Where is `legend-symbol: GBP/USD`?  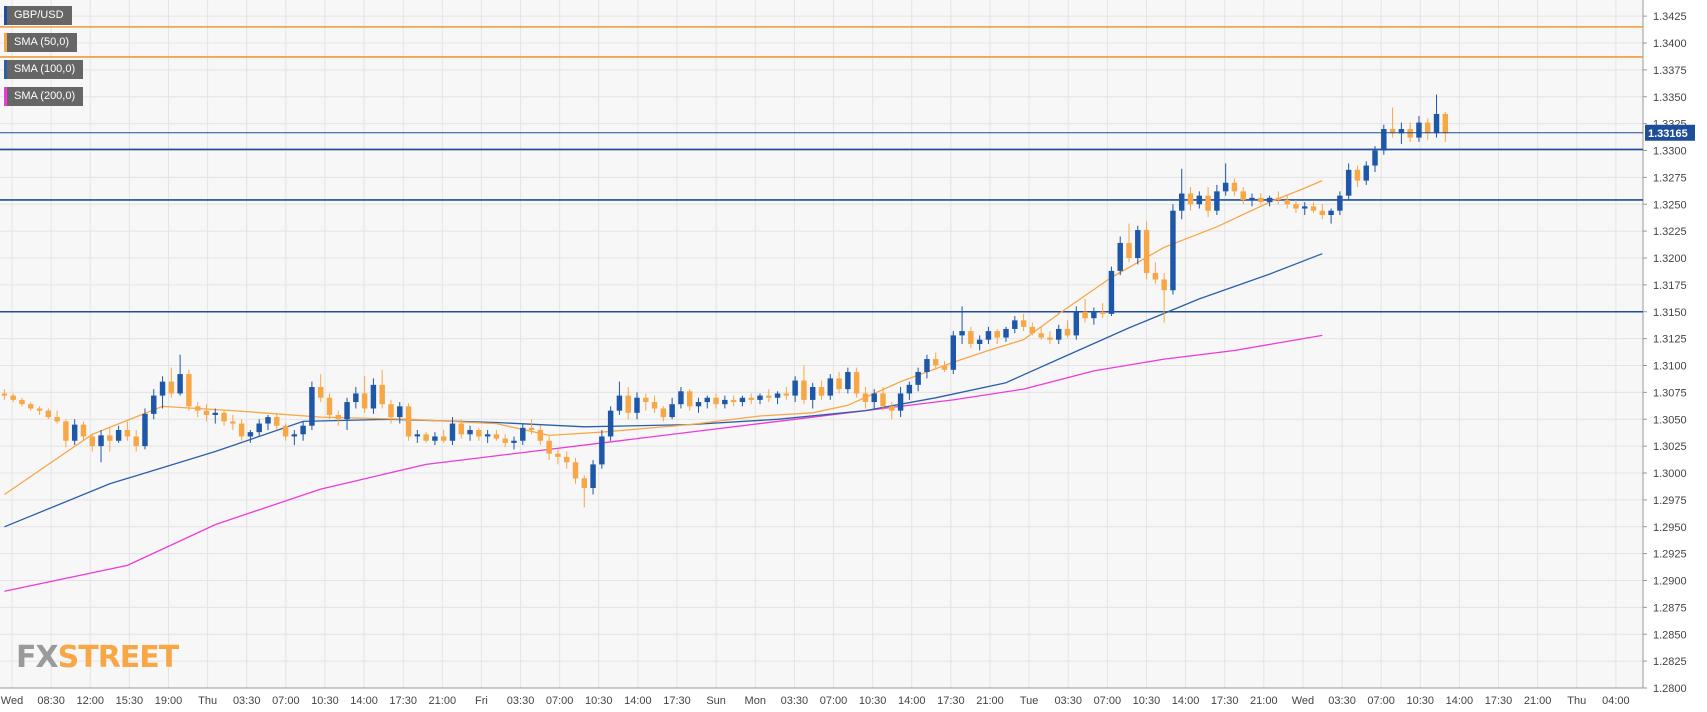 legend-symbol: GBP/USD is located at coordinates (38, 15).